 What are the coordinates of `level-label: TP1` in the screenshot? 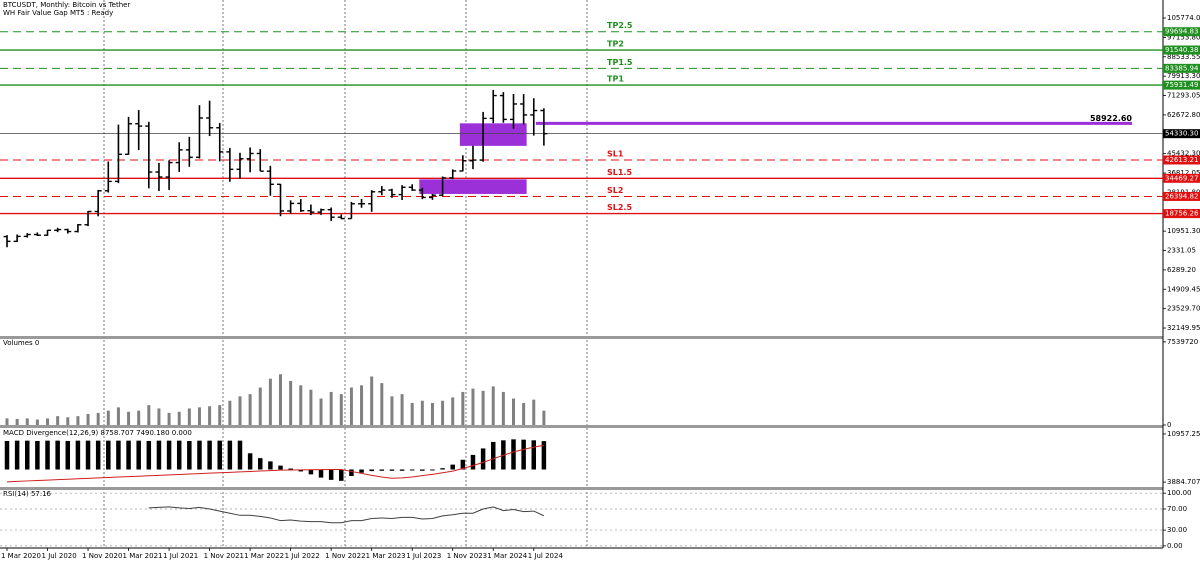 It's located at (615, 79).